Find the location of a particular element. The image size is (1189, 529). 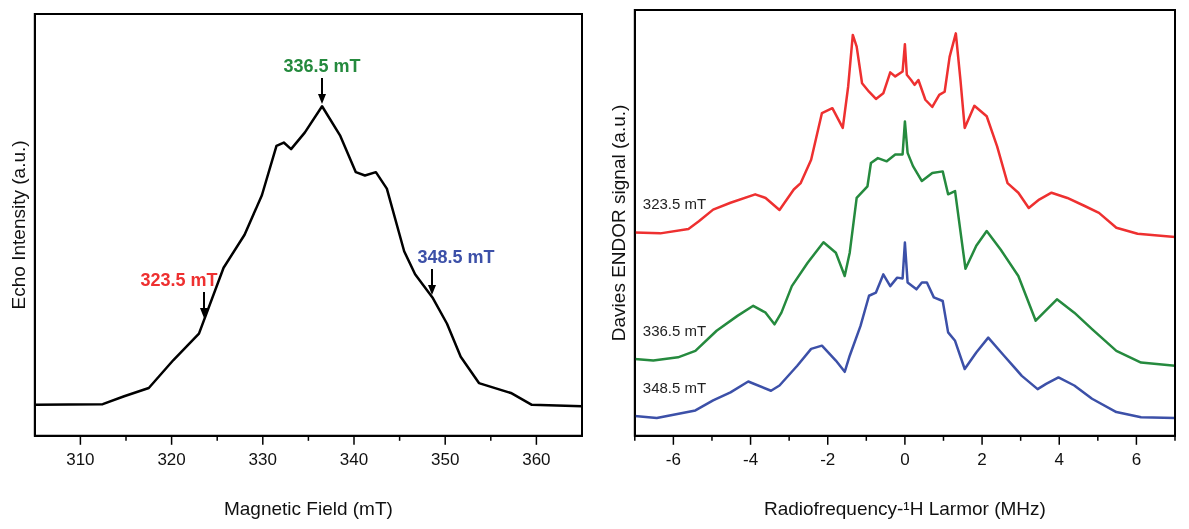

y-axis-title: Davies ENDOR signal (a.u.) is located at coordinates (618, 223).